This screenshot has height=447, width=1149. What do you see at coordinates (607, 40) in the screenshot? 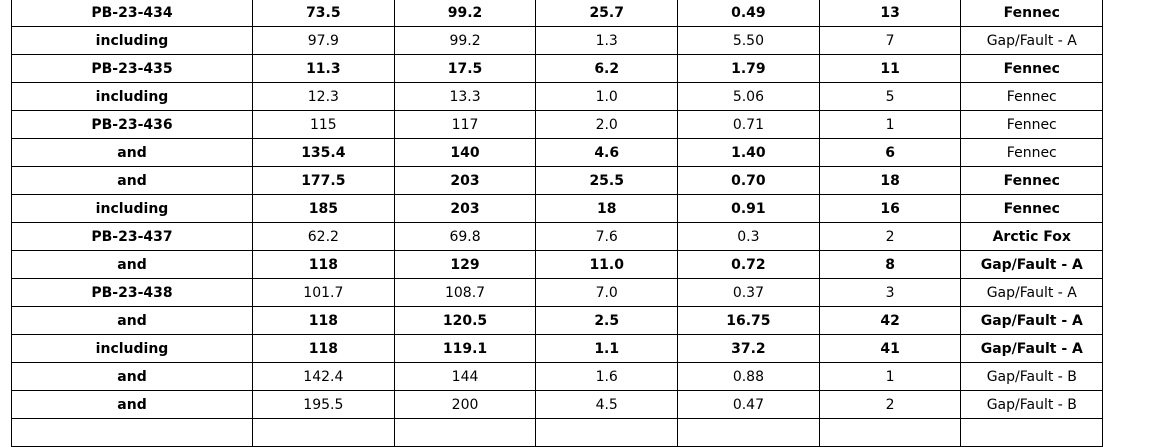
I see `cell-length: 1.3` at bounding box center [607, 40].